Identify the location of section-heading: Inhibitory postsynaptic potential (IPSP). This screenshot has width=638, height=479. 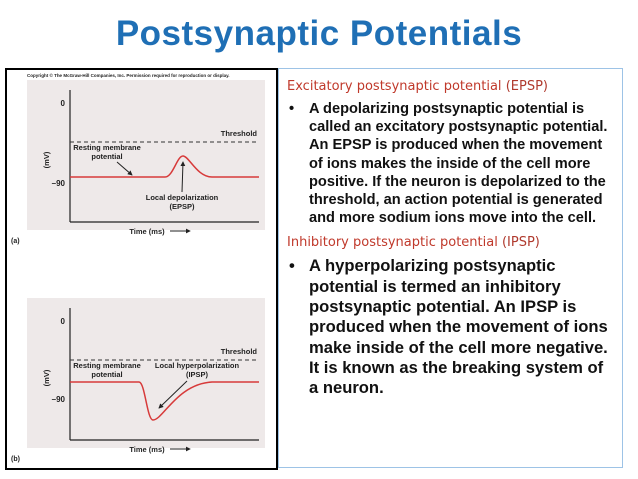
(450, 242).